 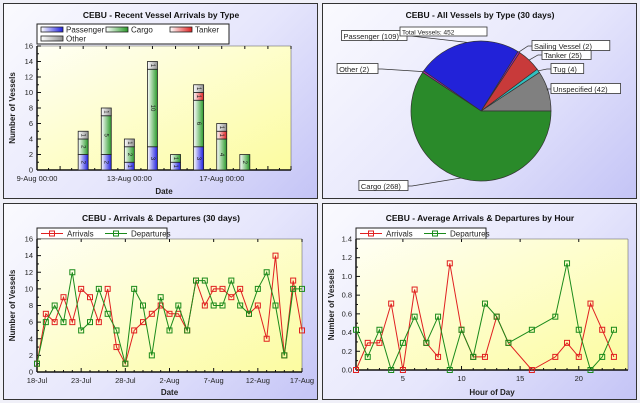 I want to click on bar-segment-label: 5, so click(x=106, y=135).